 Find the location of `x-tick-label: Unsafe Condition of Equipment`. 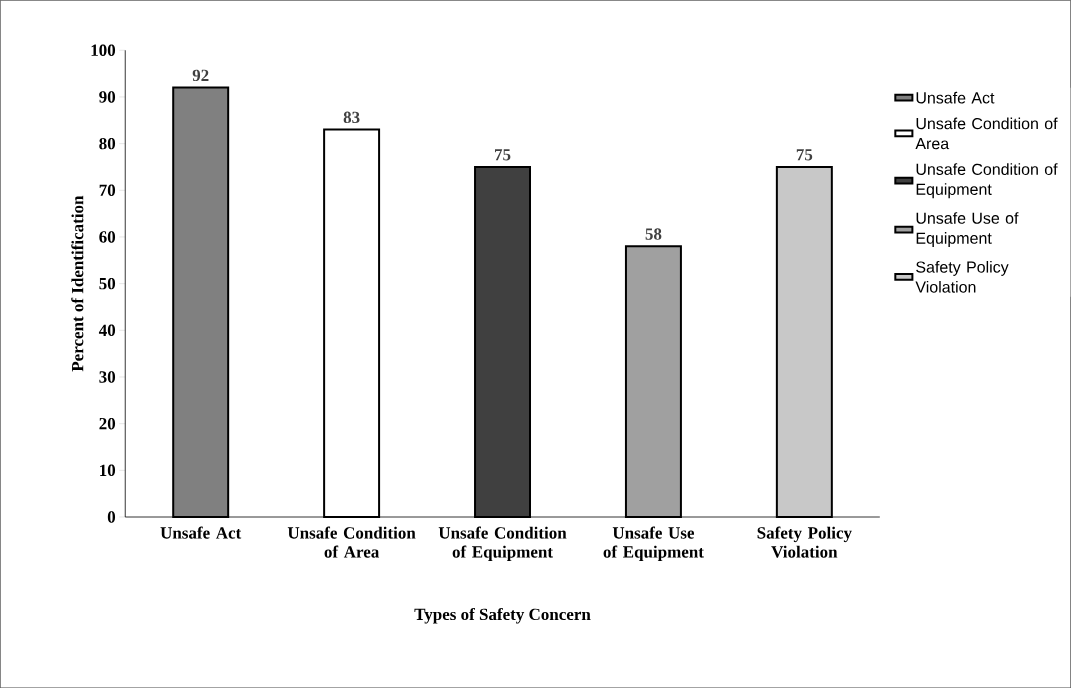

x-tick-label: Unsafe Condition of Equipment is located at coordinates (502, 544).